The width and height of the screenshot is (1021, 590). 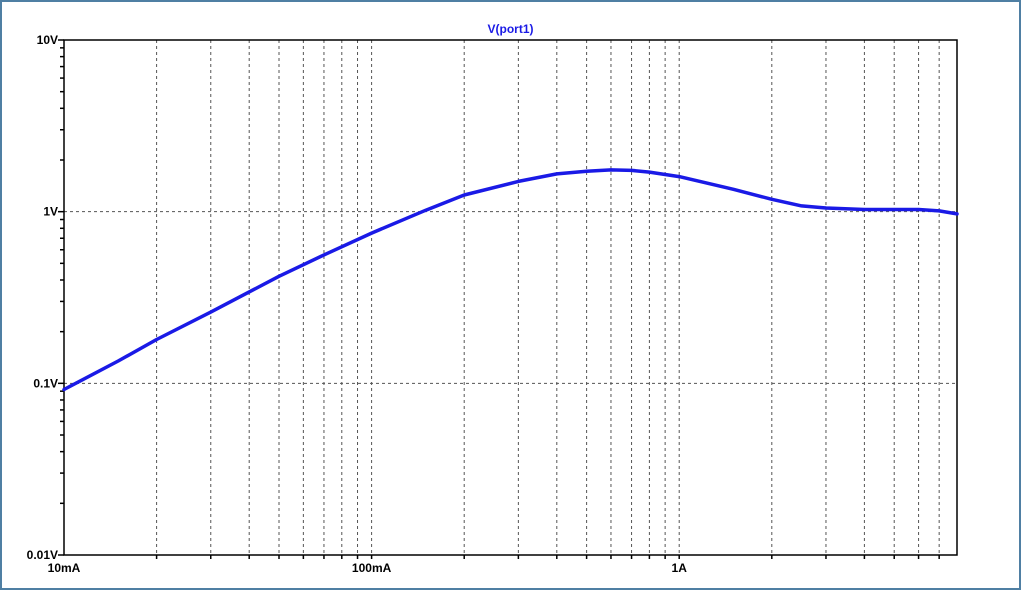 What do you see at coordinates (372, 568) in the screenshot?
I see `x-tick-label: 100mA` at bounding box center [372, 568].